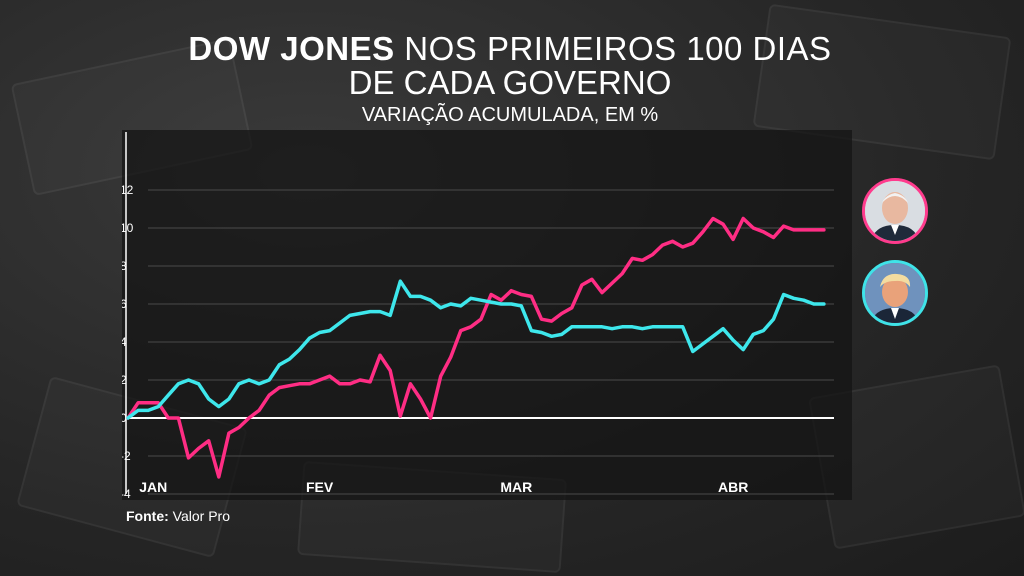 This screenshot has height=576, width=1024. I want to click on x-month-label: JAN, so click(153, 487).